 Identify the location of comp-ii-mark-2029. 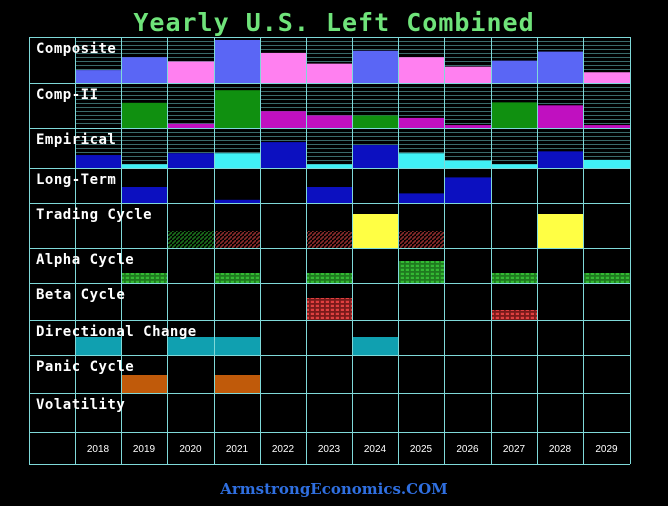
(607, 126).